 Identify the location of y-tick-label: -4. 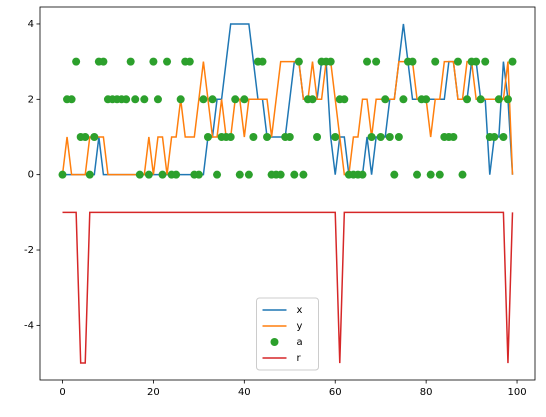
(29, 325).